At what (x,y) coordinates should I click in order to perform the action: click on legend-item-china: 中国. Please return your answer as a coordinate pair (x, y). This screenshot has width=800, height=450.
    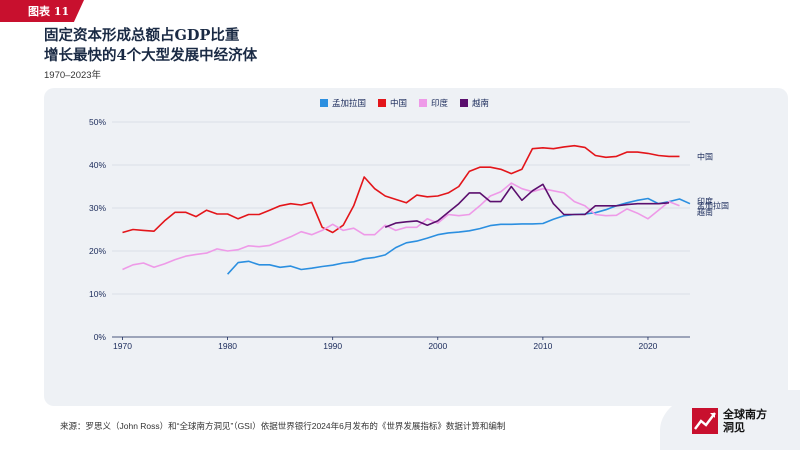
    Looking at the image, I should click on (392, 103).